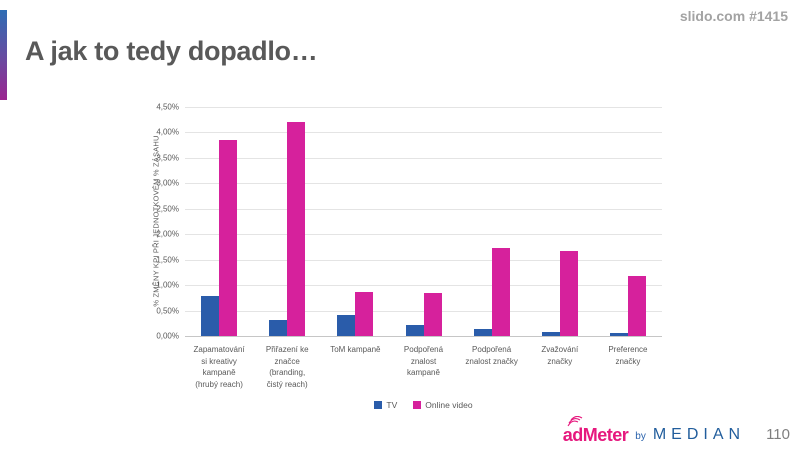 Image resolution: width=800 pixels, height=450 pixels. What do you see at coordinates (167, 209) in the screenshot?
I see `y-tick-label: 2,50%` at bounding box center [167, 209].